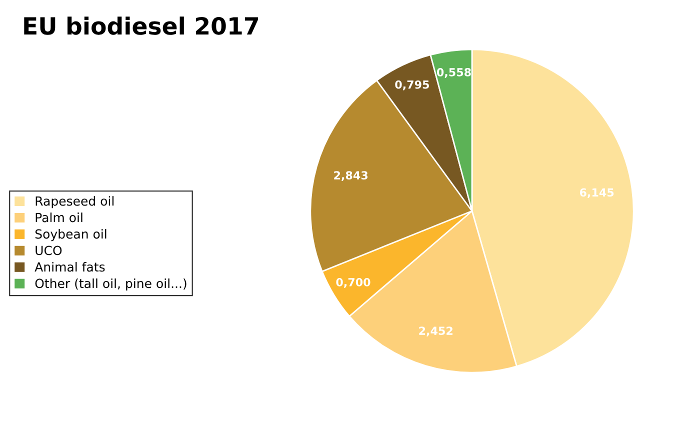  Describe the element at coordinates (110, 284) in the screenshot. I see `legend-label: Other (tall oil, pine oil...)` at that location.